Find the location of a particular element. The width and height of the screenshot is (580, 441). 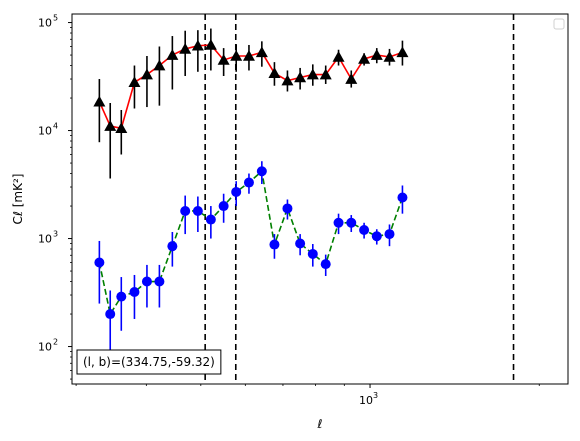

legend-box is located at coordinates (559, 24).